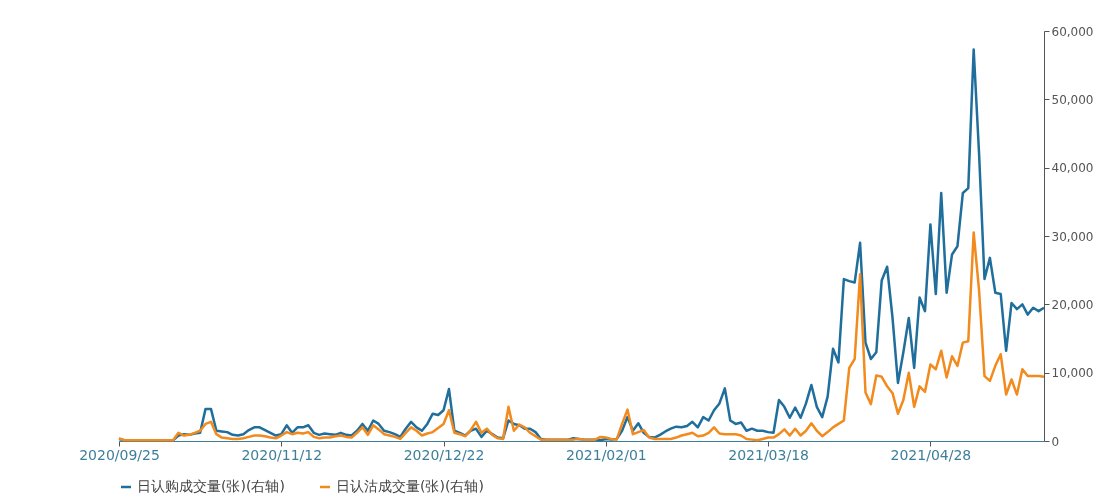 The width and height of the screenshot is (1096, 504). Describe the element at coordinates (1072, 99) in the screenshot. I see `y-tick-label: 50,000` at that location.